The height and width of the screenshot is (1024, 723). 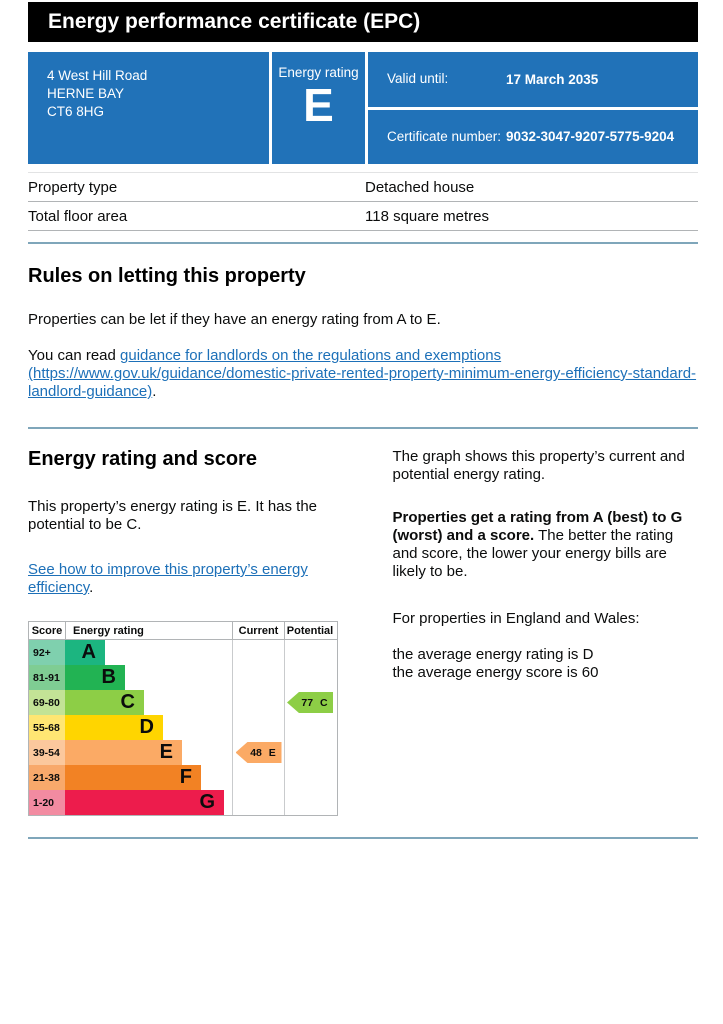 I want to click on epc-band-row: 21-38 F, so click(x=183, y=777).